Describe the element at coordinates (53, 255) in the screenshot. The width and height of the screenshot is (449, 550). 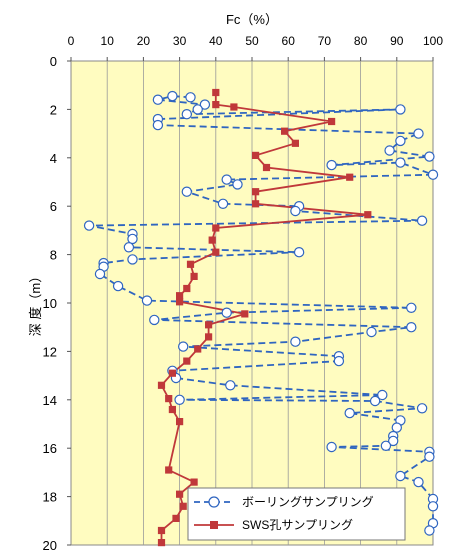
I see `y-tick-label: 8` at that location.